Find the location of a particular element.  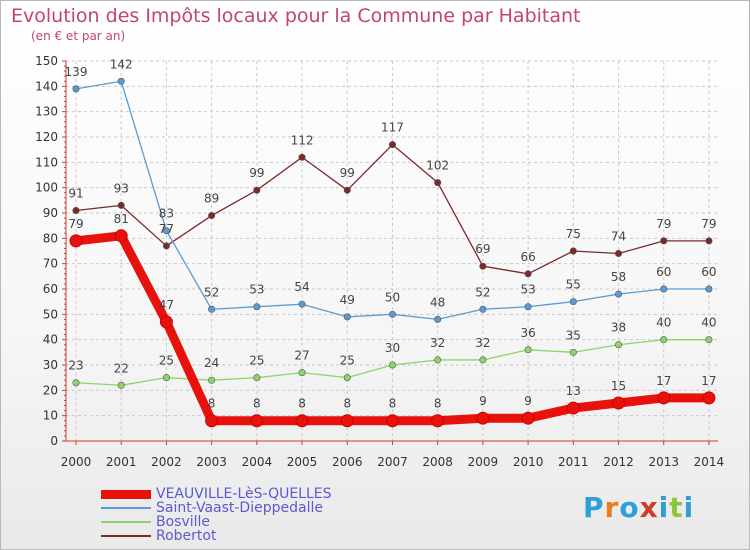

x-tick-label: 2008 is located at coordinates (437, 462).